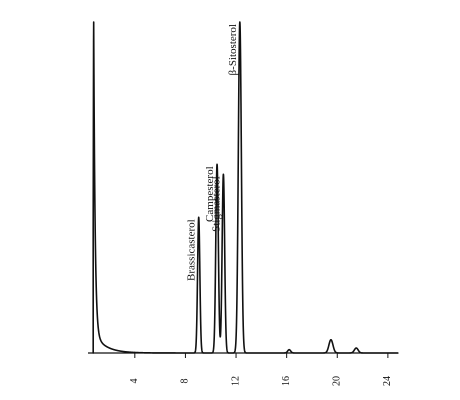  I want to click on peak-label-stigmasterol: Stigmasterol, so click(216, 204).